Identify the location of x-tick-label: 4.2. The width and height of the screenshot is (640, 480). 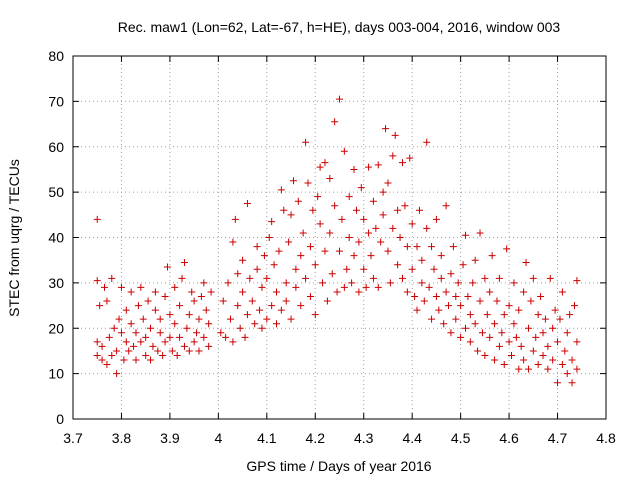
(316, 438).